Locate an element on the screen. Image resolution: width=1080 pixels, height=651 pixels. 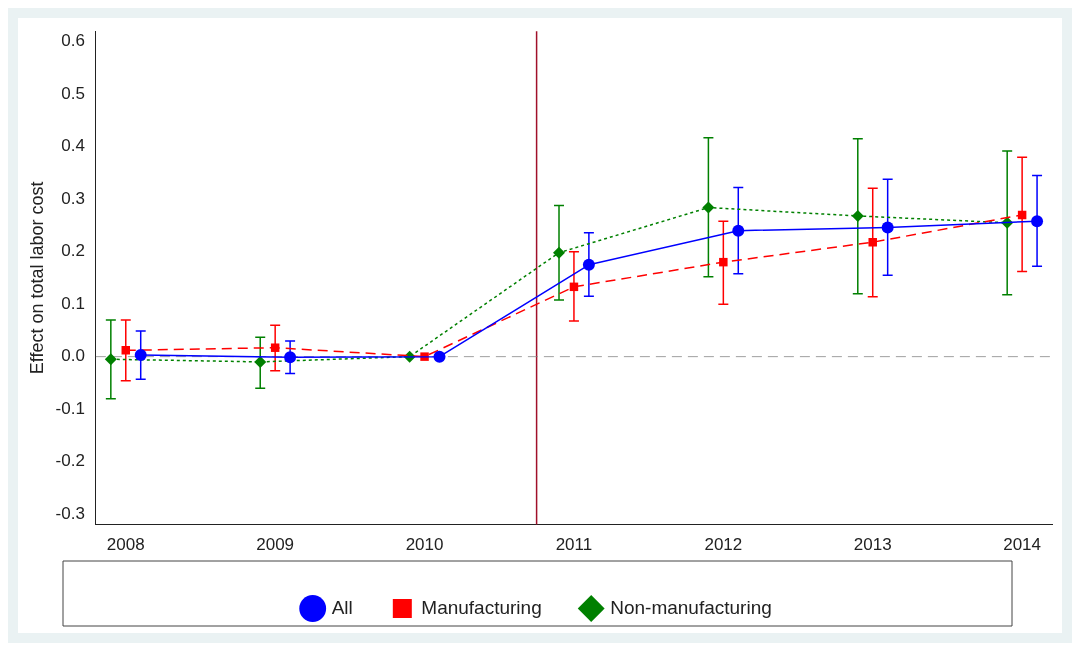
legend-label: Non-manufacturing is located at coordinates (691, 607).